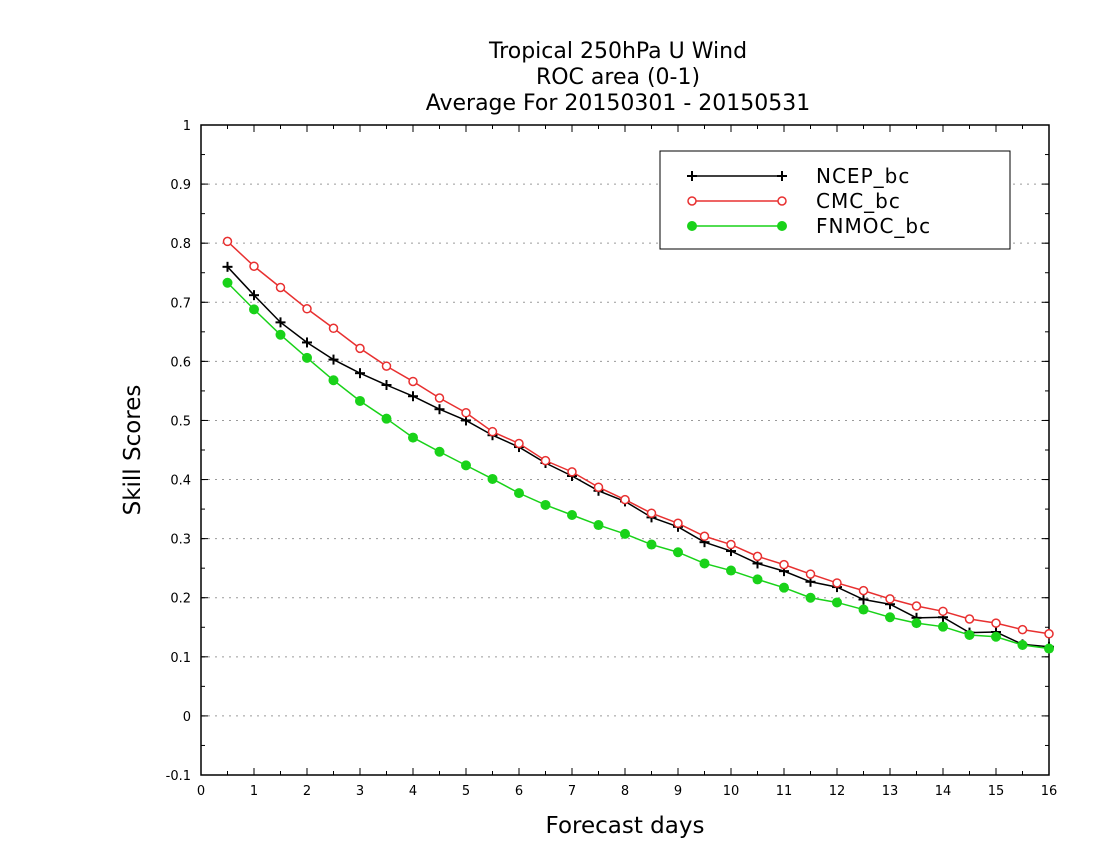 The height and width of the screenshot is (850, 1100). I want to click on legend-label: CMC_bc, so click(858, 201).